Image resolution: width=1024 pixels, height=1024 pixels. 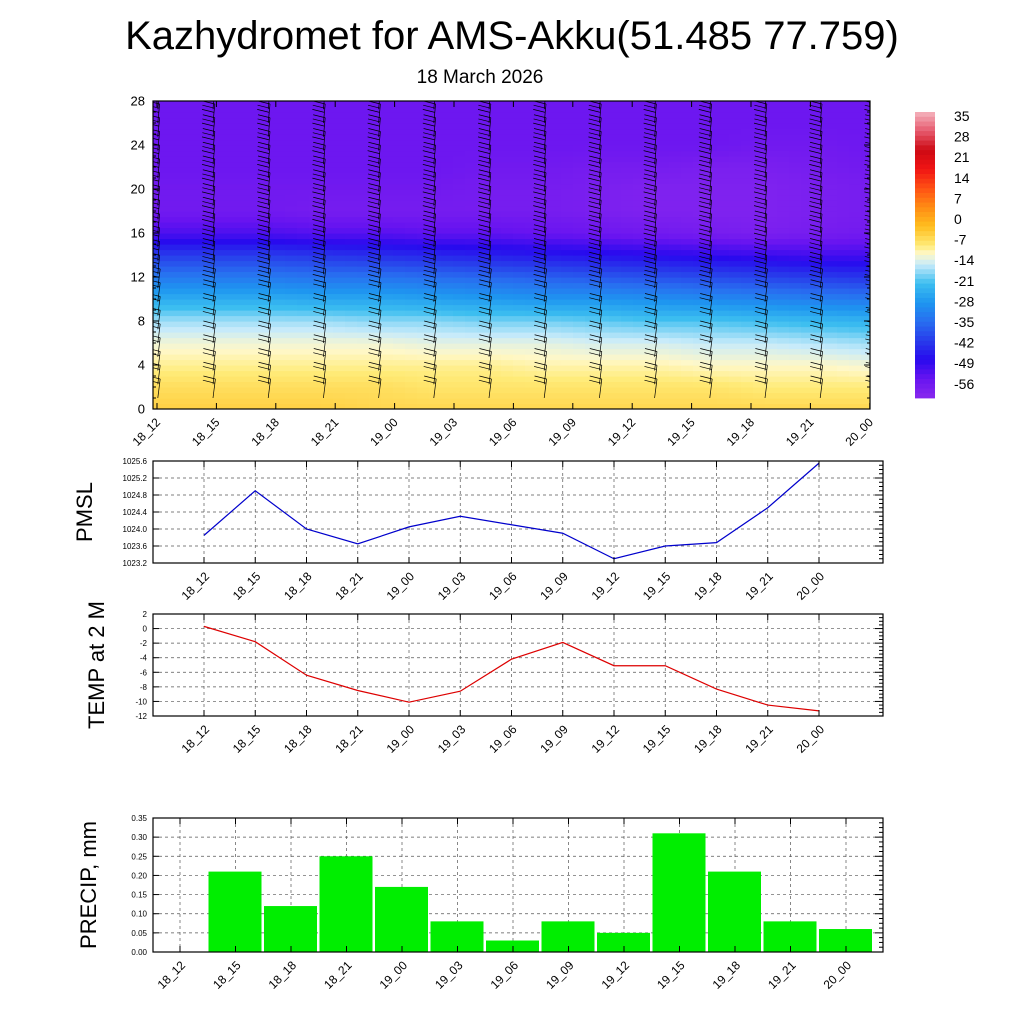 What do you see at coordinates (964, 301) in the screenshot?
I see `colorbar-label: -28` at bounding box center [964, 301].